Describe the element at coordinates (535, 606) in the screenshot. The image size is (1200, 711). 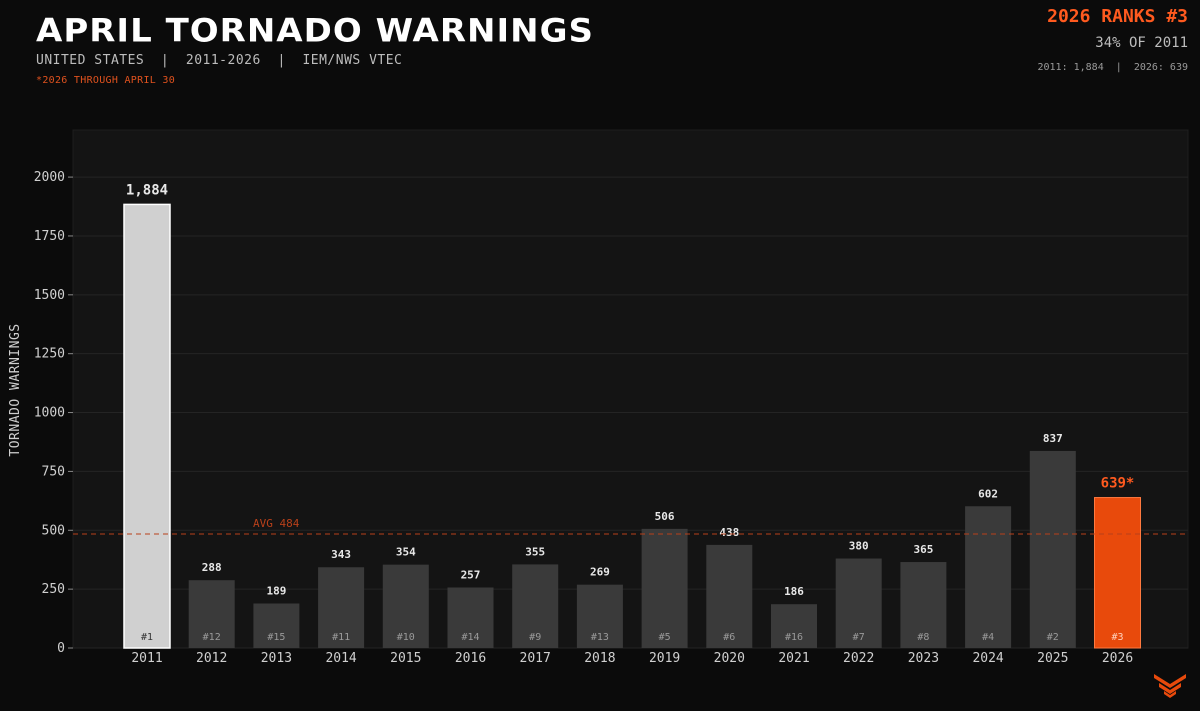
I see `bar-2017` at that location.